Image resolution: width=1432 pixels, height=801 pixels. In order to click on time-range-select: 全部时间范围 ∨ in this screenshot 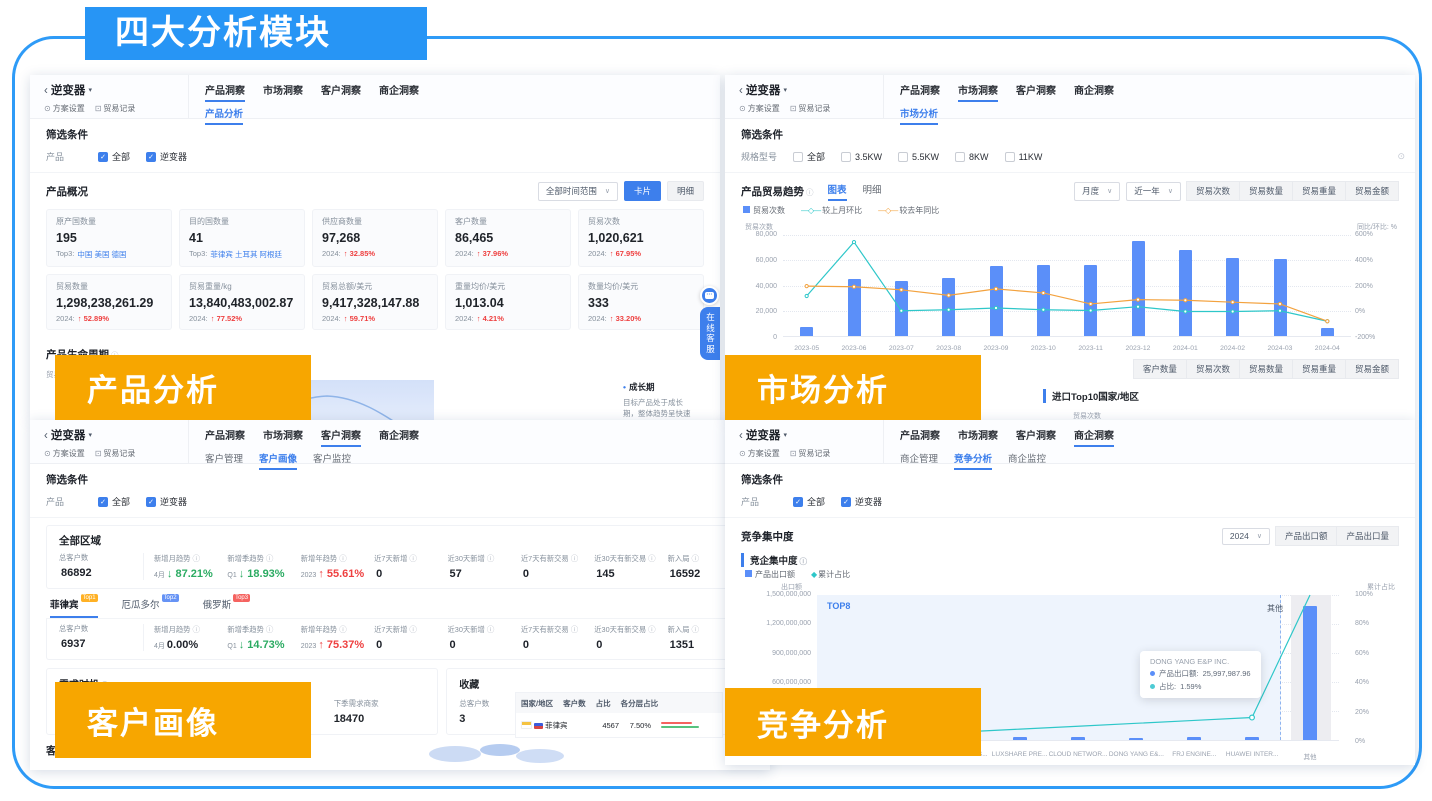, I will do `click(577, 191)`.